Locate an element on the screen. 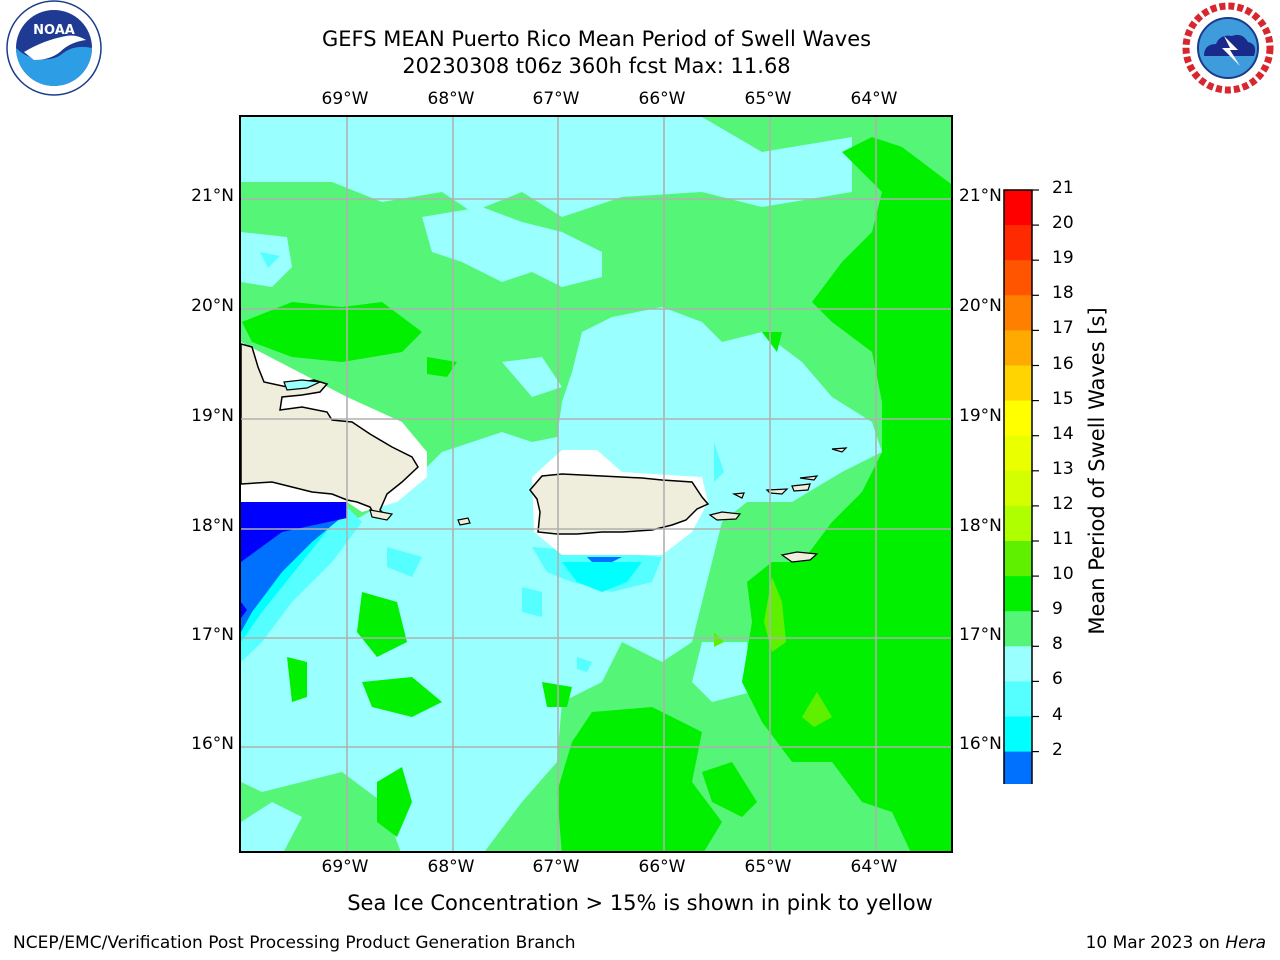  colorbar is located at coordinates (1021, 486).